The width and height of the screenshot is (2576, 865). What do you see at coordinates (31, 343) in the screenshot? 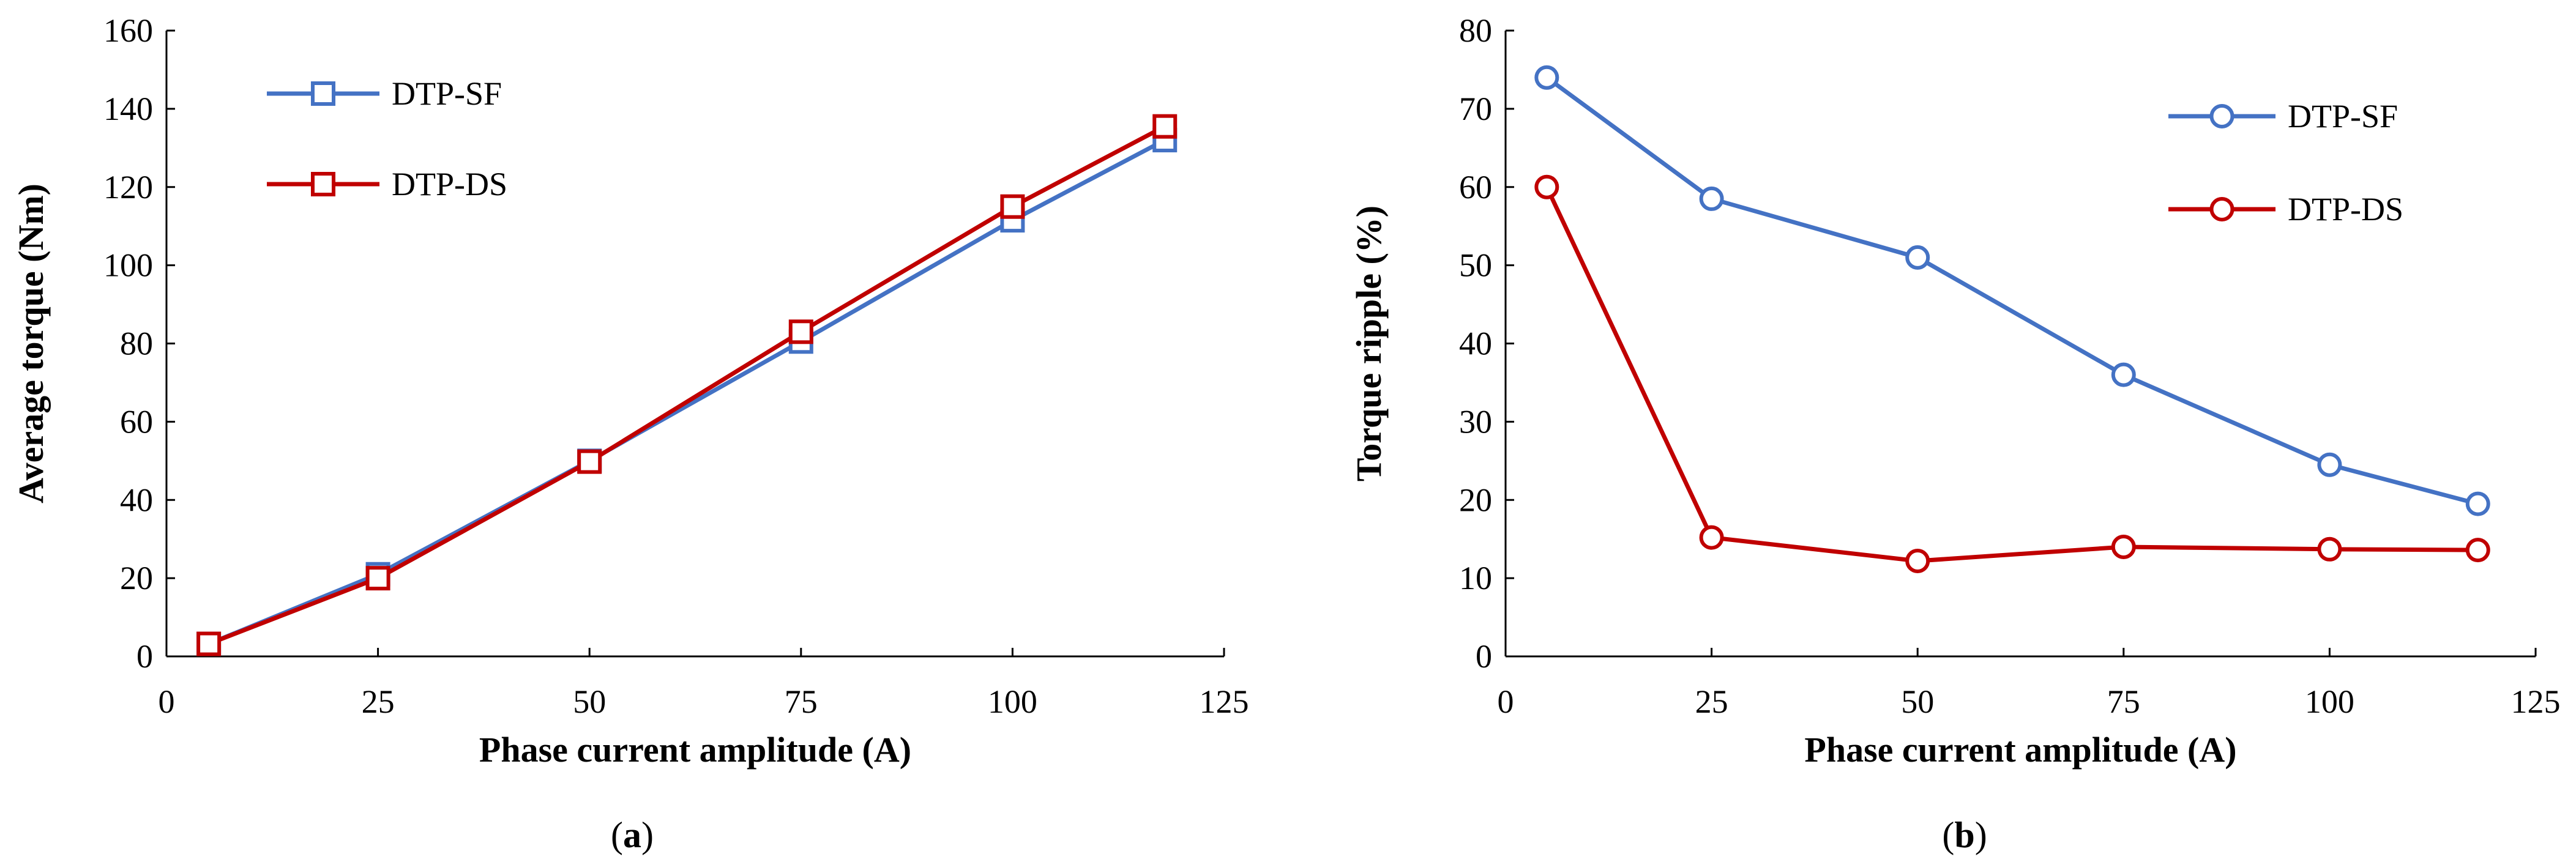
I see `y-axis-title: Average torque (Nm)` at bounding box center [31, 343].